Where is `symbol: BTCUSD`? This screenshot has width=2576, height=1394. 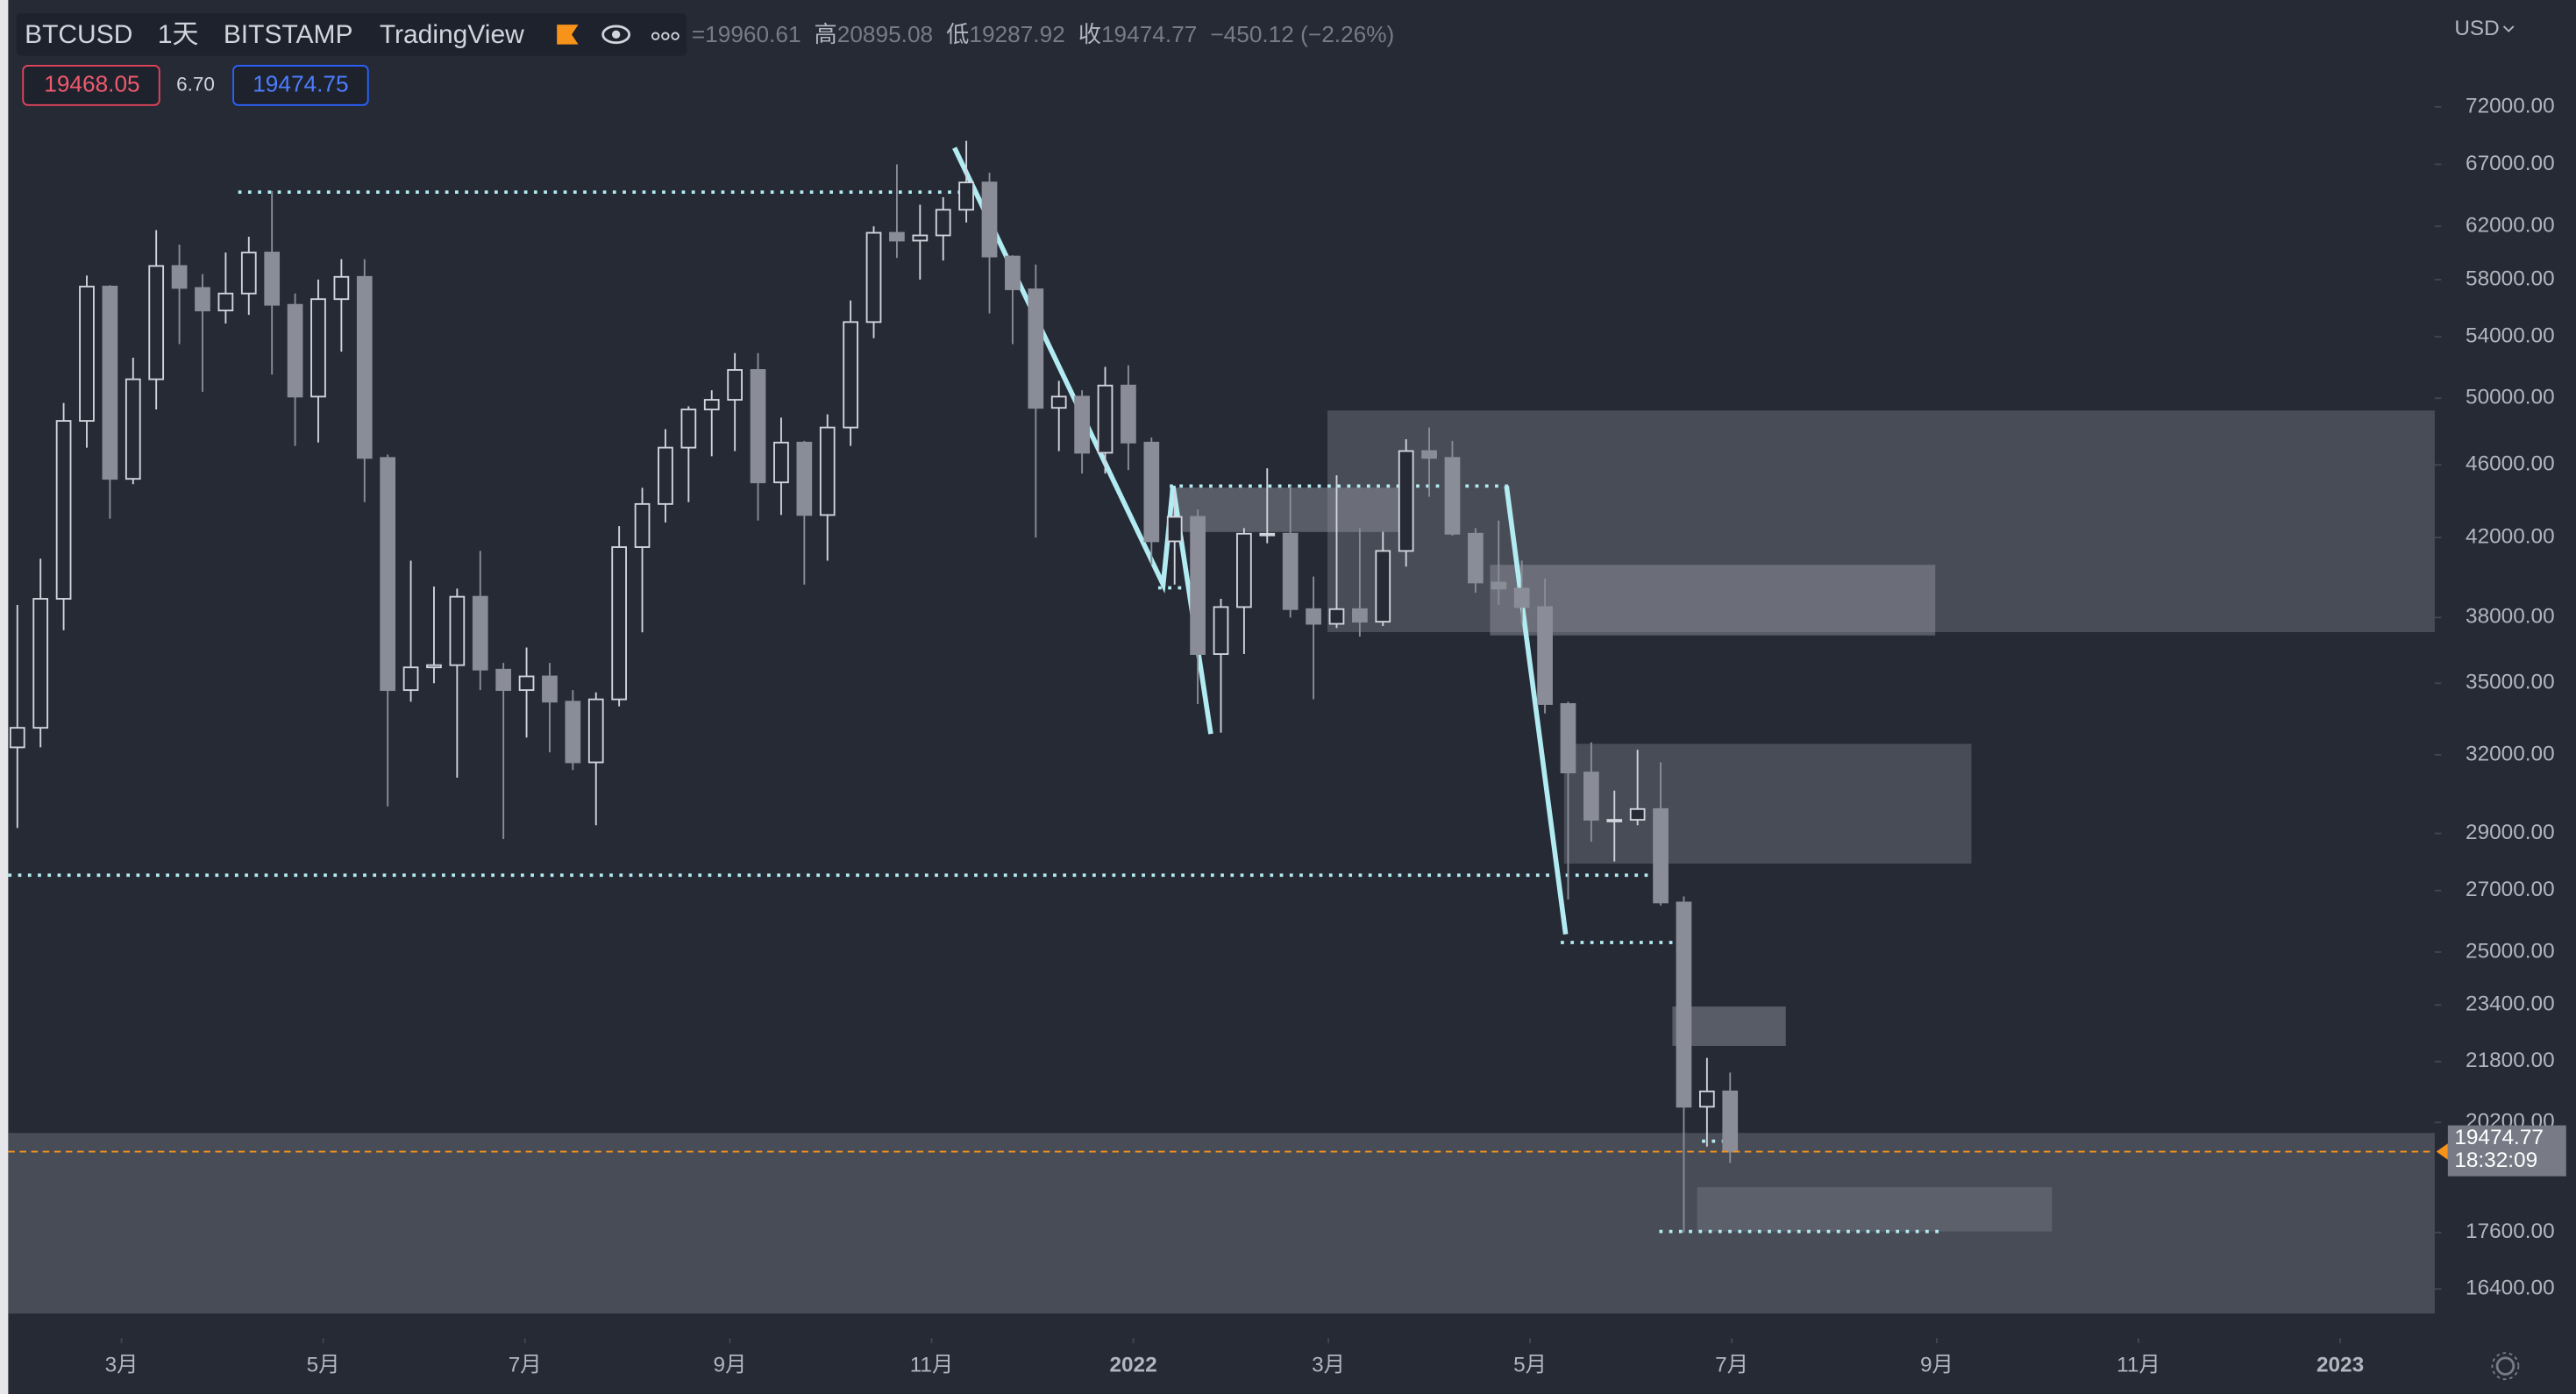 symbol: BTCUSD is located at coordinates (78, 34).